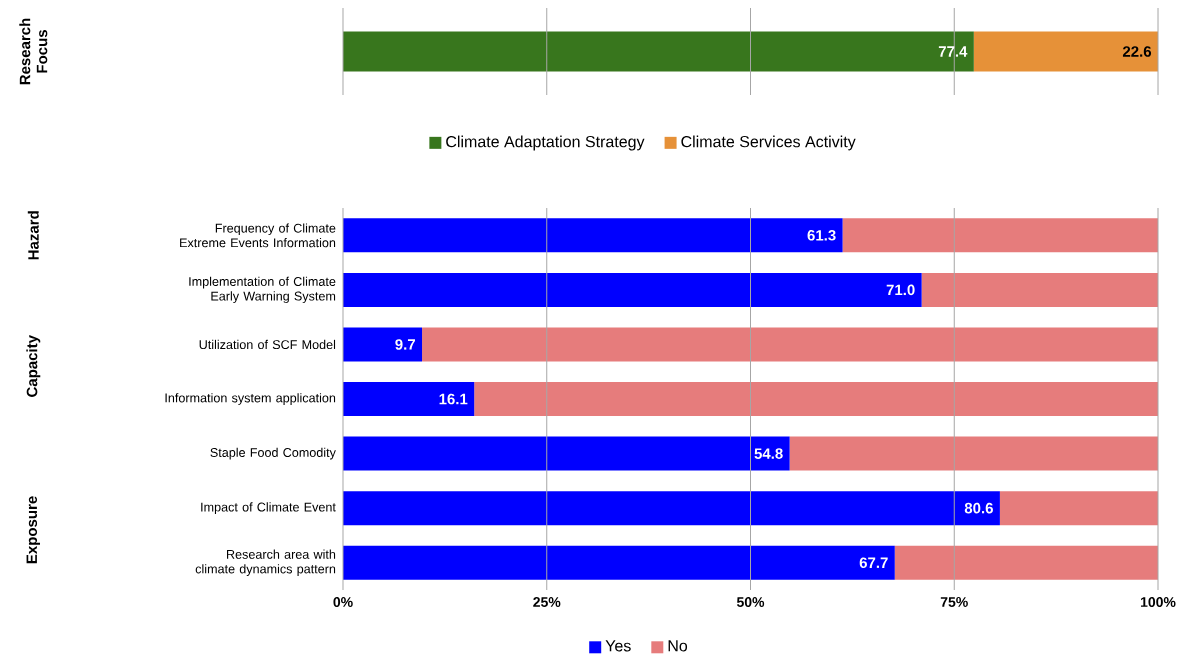  Describe the element at coordinates (33, 51) in the screenshot. I see `y-axis-title: Research Focus` at that location.